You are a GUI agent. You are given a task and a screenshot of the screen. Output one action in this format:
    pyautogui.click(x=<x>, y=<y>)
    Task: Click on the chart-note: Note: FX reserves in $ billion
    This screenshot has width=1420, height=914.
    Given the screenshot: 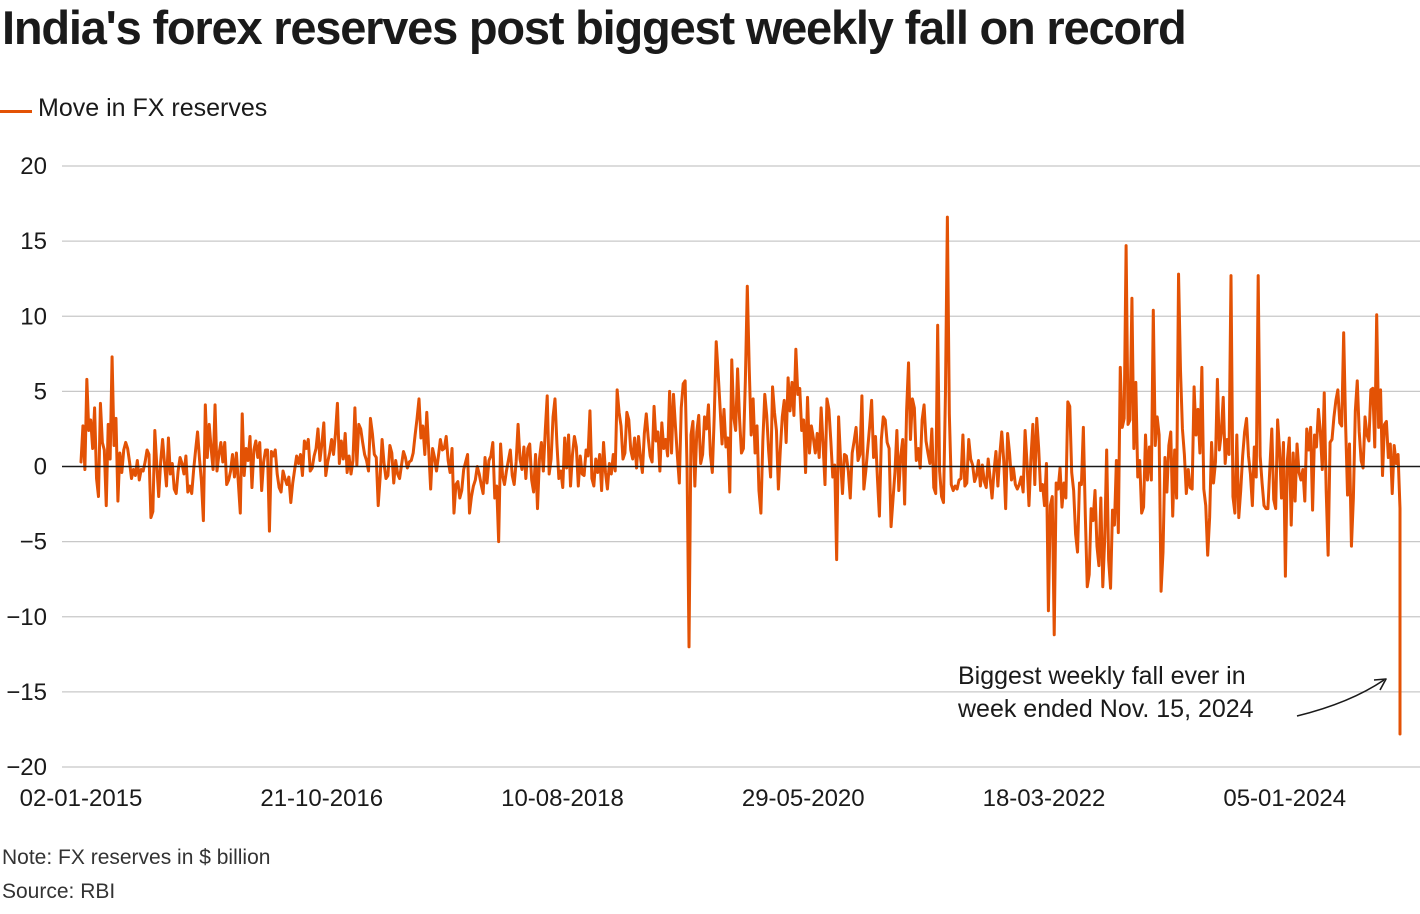 What is the action you would take?
    pyautogui.click(x=136, y=857)
    